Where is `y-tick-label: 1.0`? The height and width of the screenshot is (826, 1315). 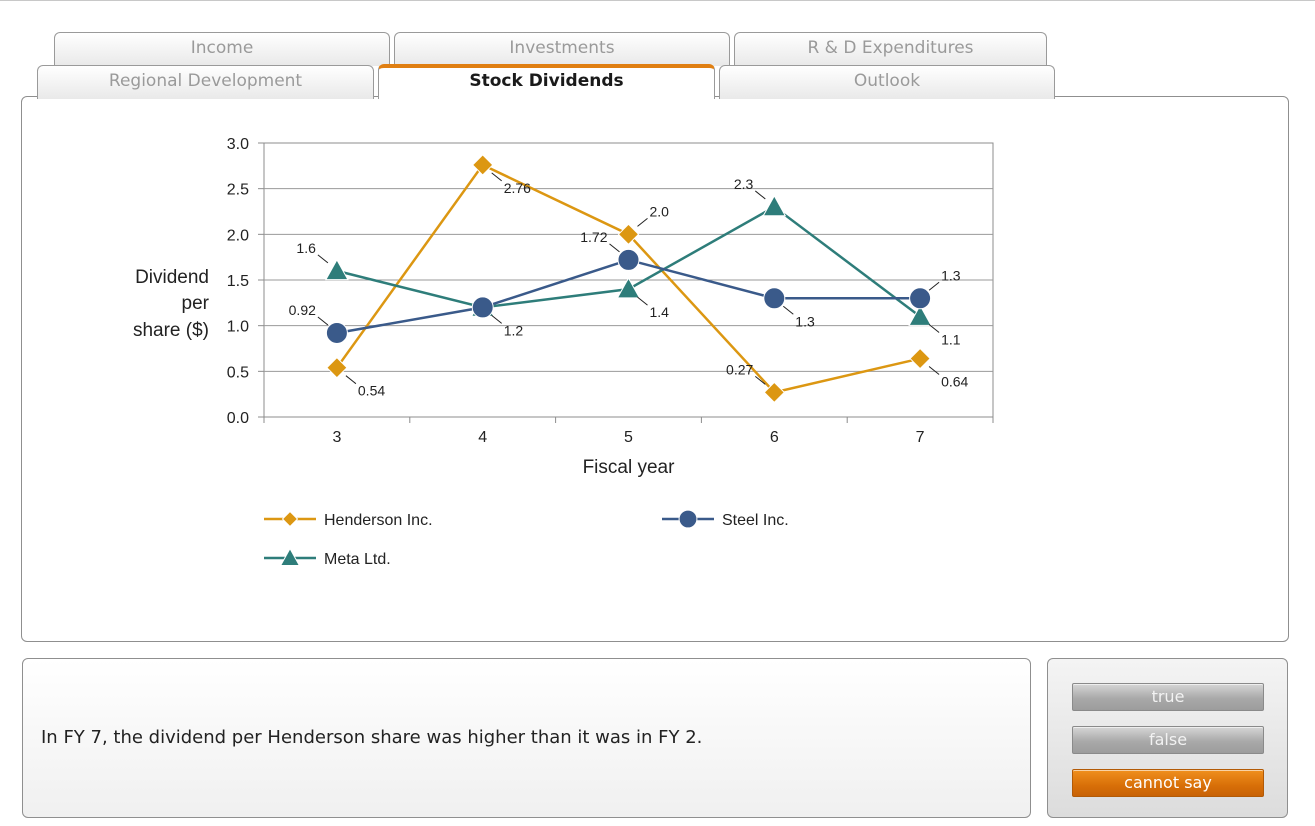
y-tick-label: 1.0 is located at coordinates (238, 327).